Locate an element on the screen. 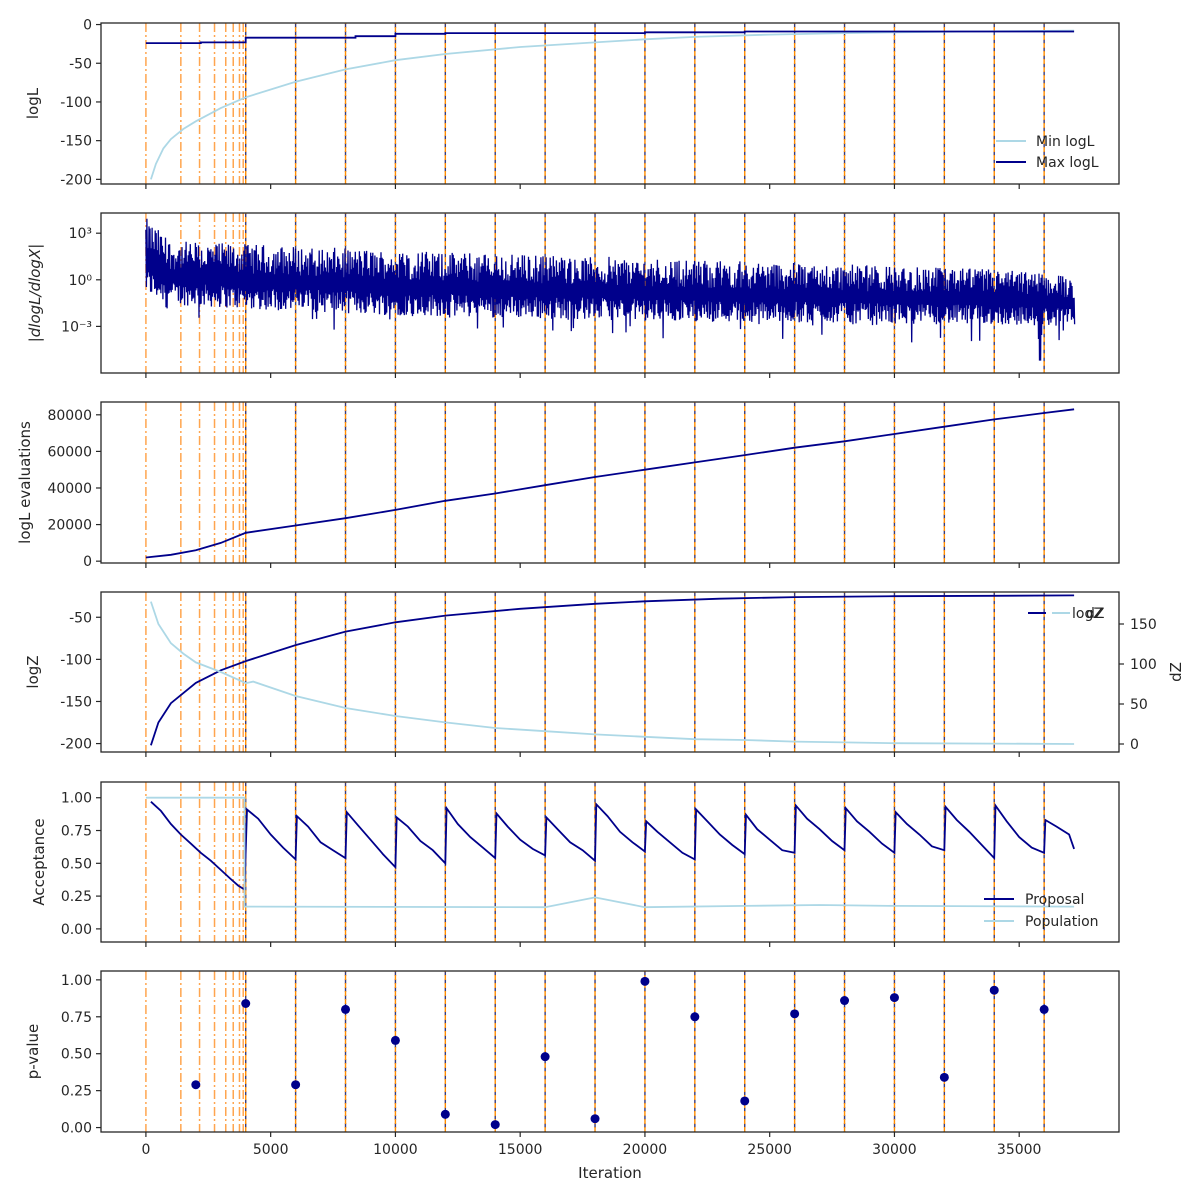 The image size is (1200, 1200). y-tick-label-acceptance: 0.75 is located at coordinates (76, 832).